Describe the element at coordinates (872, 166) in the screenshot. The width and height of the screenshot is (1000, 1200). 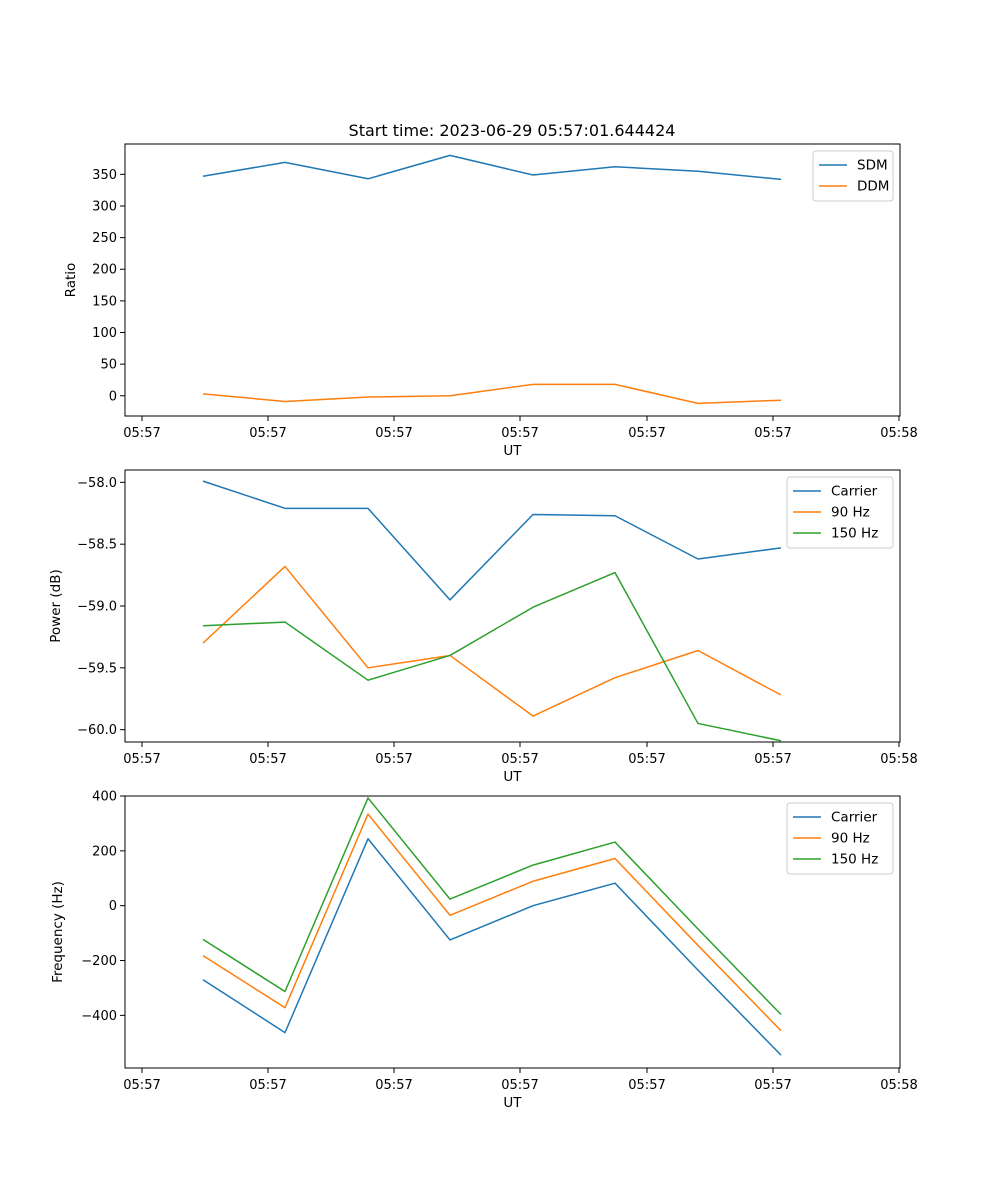
I see `legend-label: SDM` at that location.